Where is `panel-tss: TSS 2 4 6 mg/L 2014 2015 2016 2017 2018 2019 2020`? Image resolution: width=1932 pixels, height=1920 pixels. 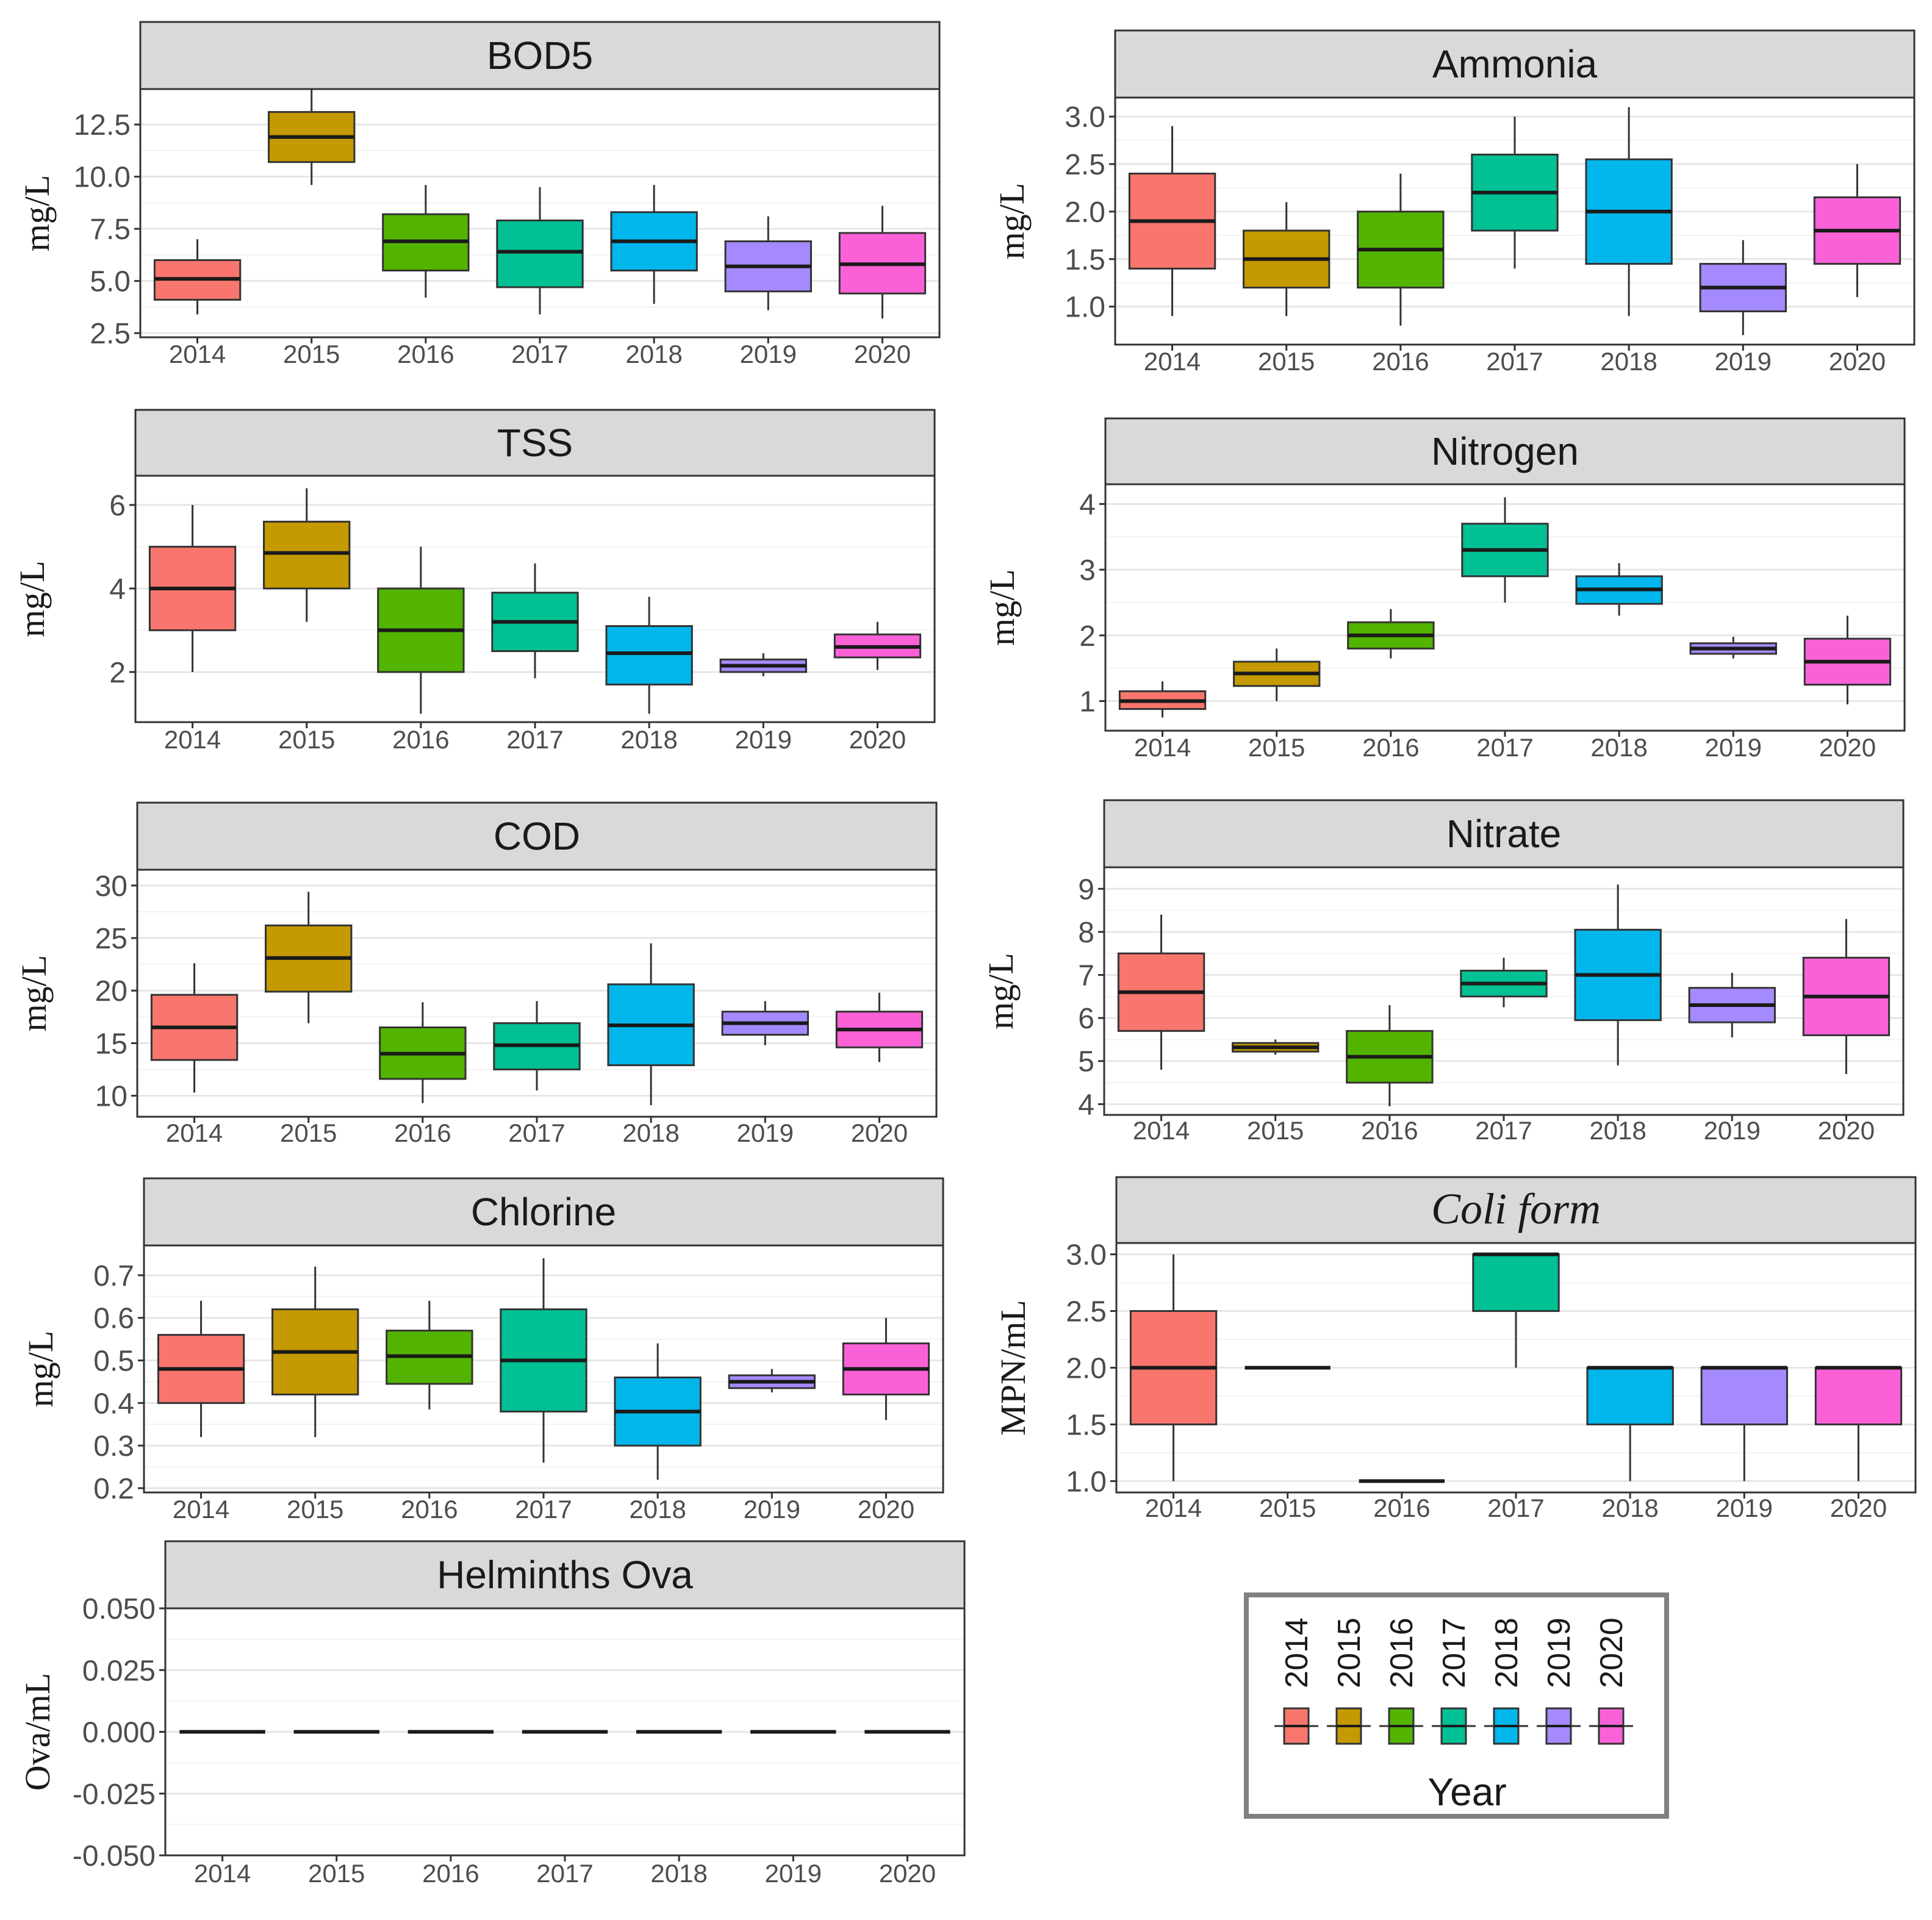
panel-tss: TSS 2 4 6 mg/L 2014 2015 2016 2017 2018 2019 2020 is located at coordinates (474, 581).